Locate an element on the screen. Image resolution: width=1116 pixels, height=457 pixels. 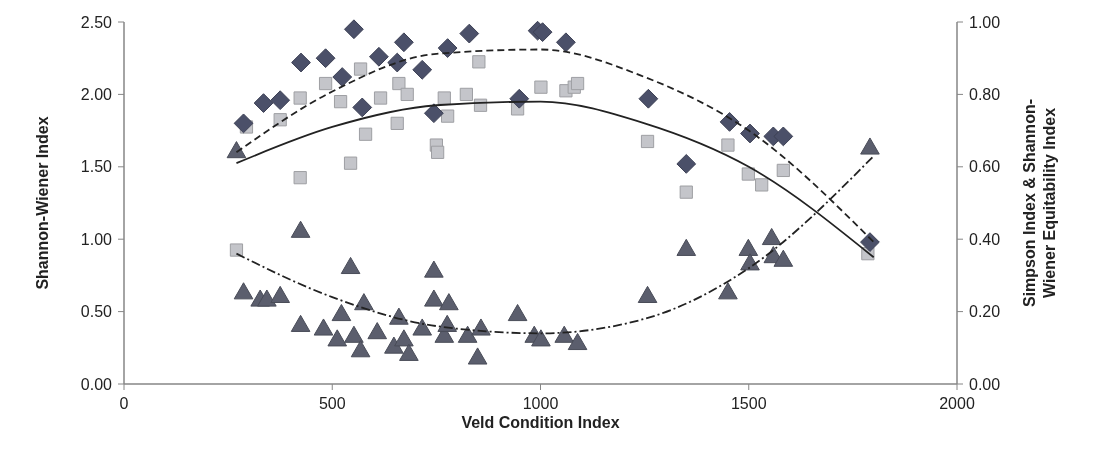
y-tick-label: 1.50 is located at coordinates (96, 167).